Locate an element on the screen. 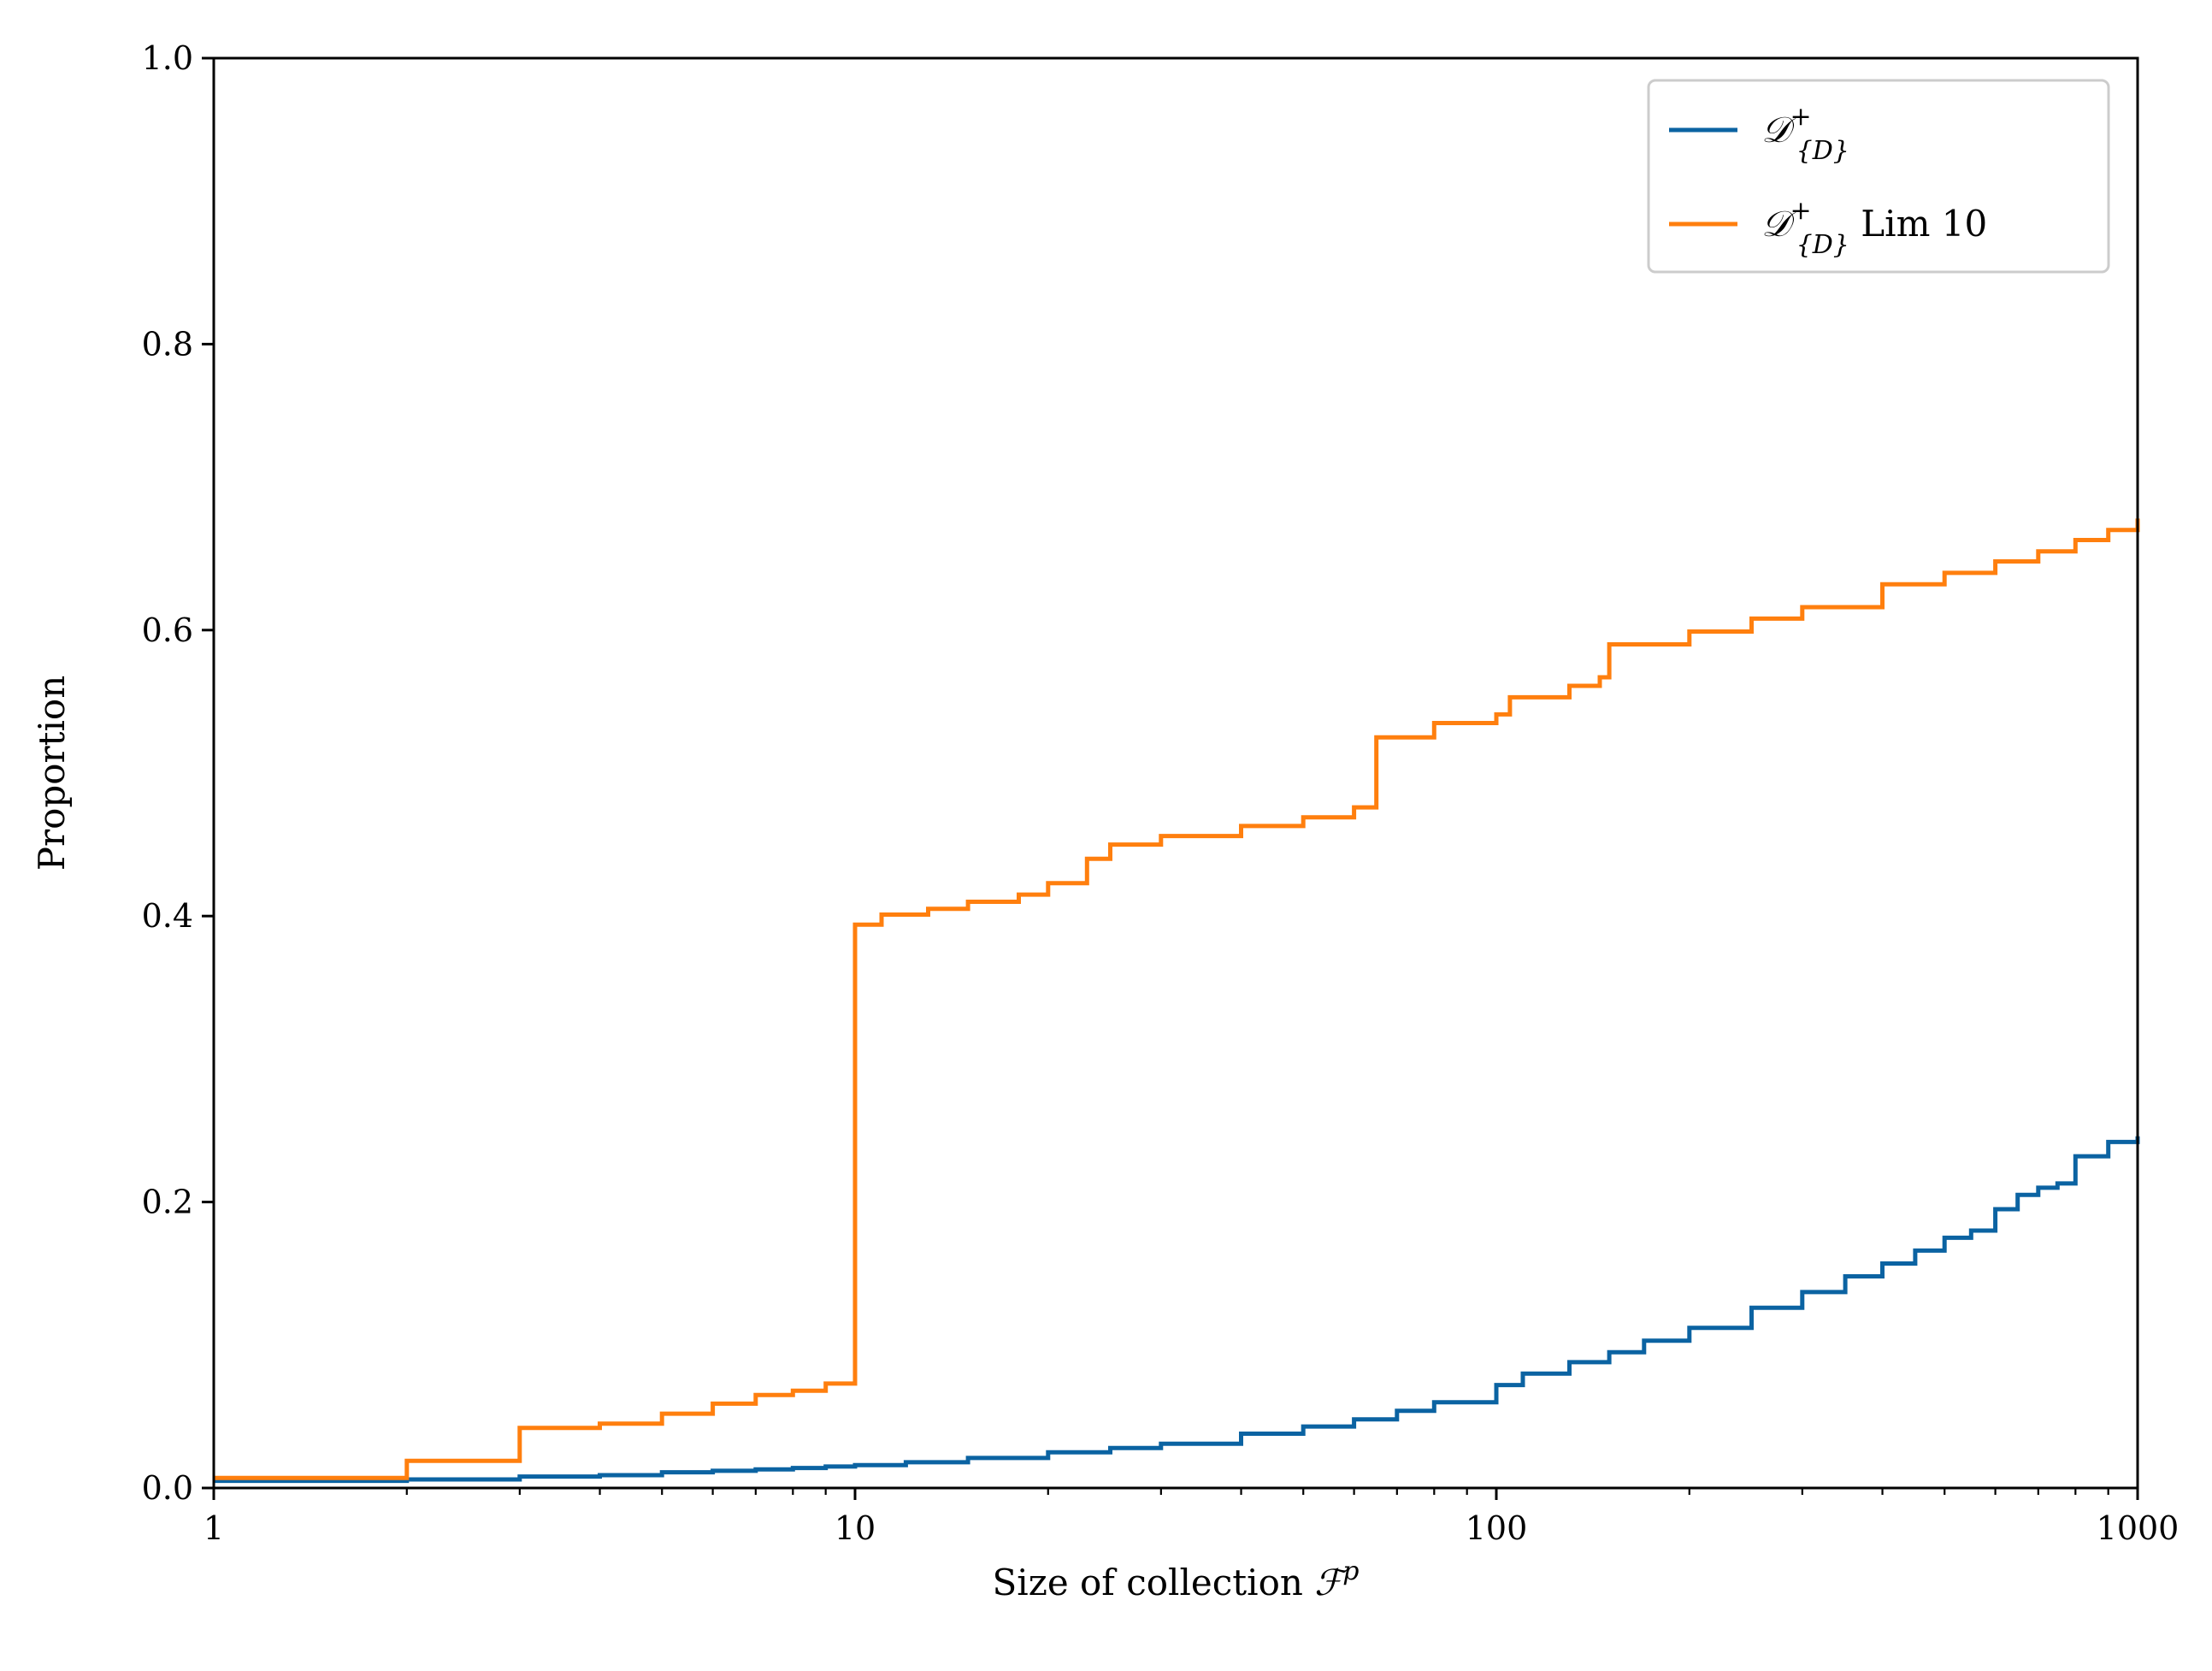 The height and width of the screenshot is (1671, 2212). legend-label: 𝒟+ {D} Lim 10 is located at coordinates (1874, 228).